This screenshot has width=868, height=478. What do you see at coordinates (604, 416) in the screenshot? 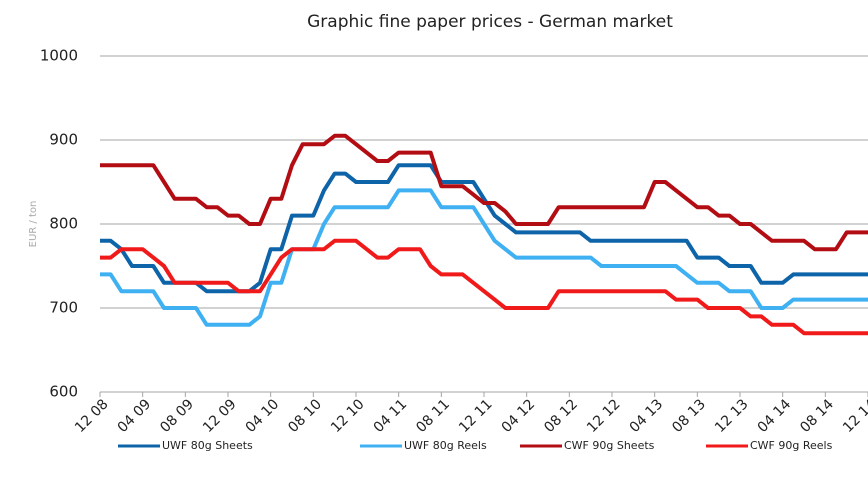
I see `x-tick-label: 12 12` at bounding box center [604, 416].